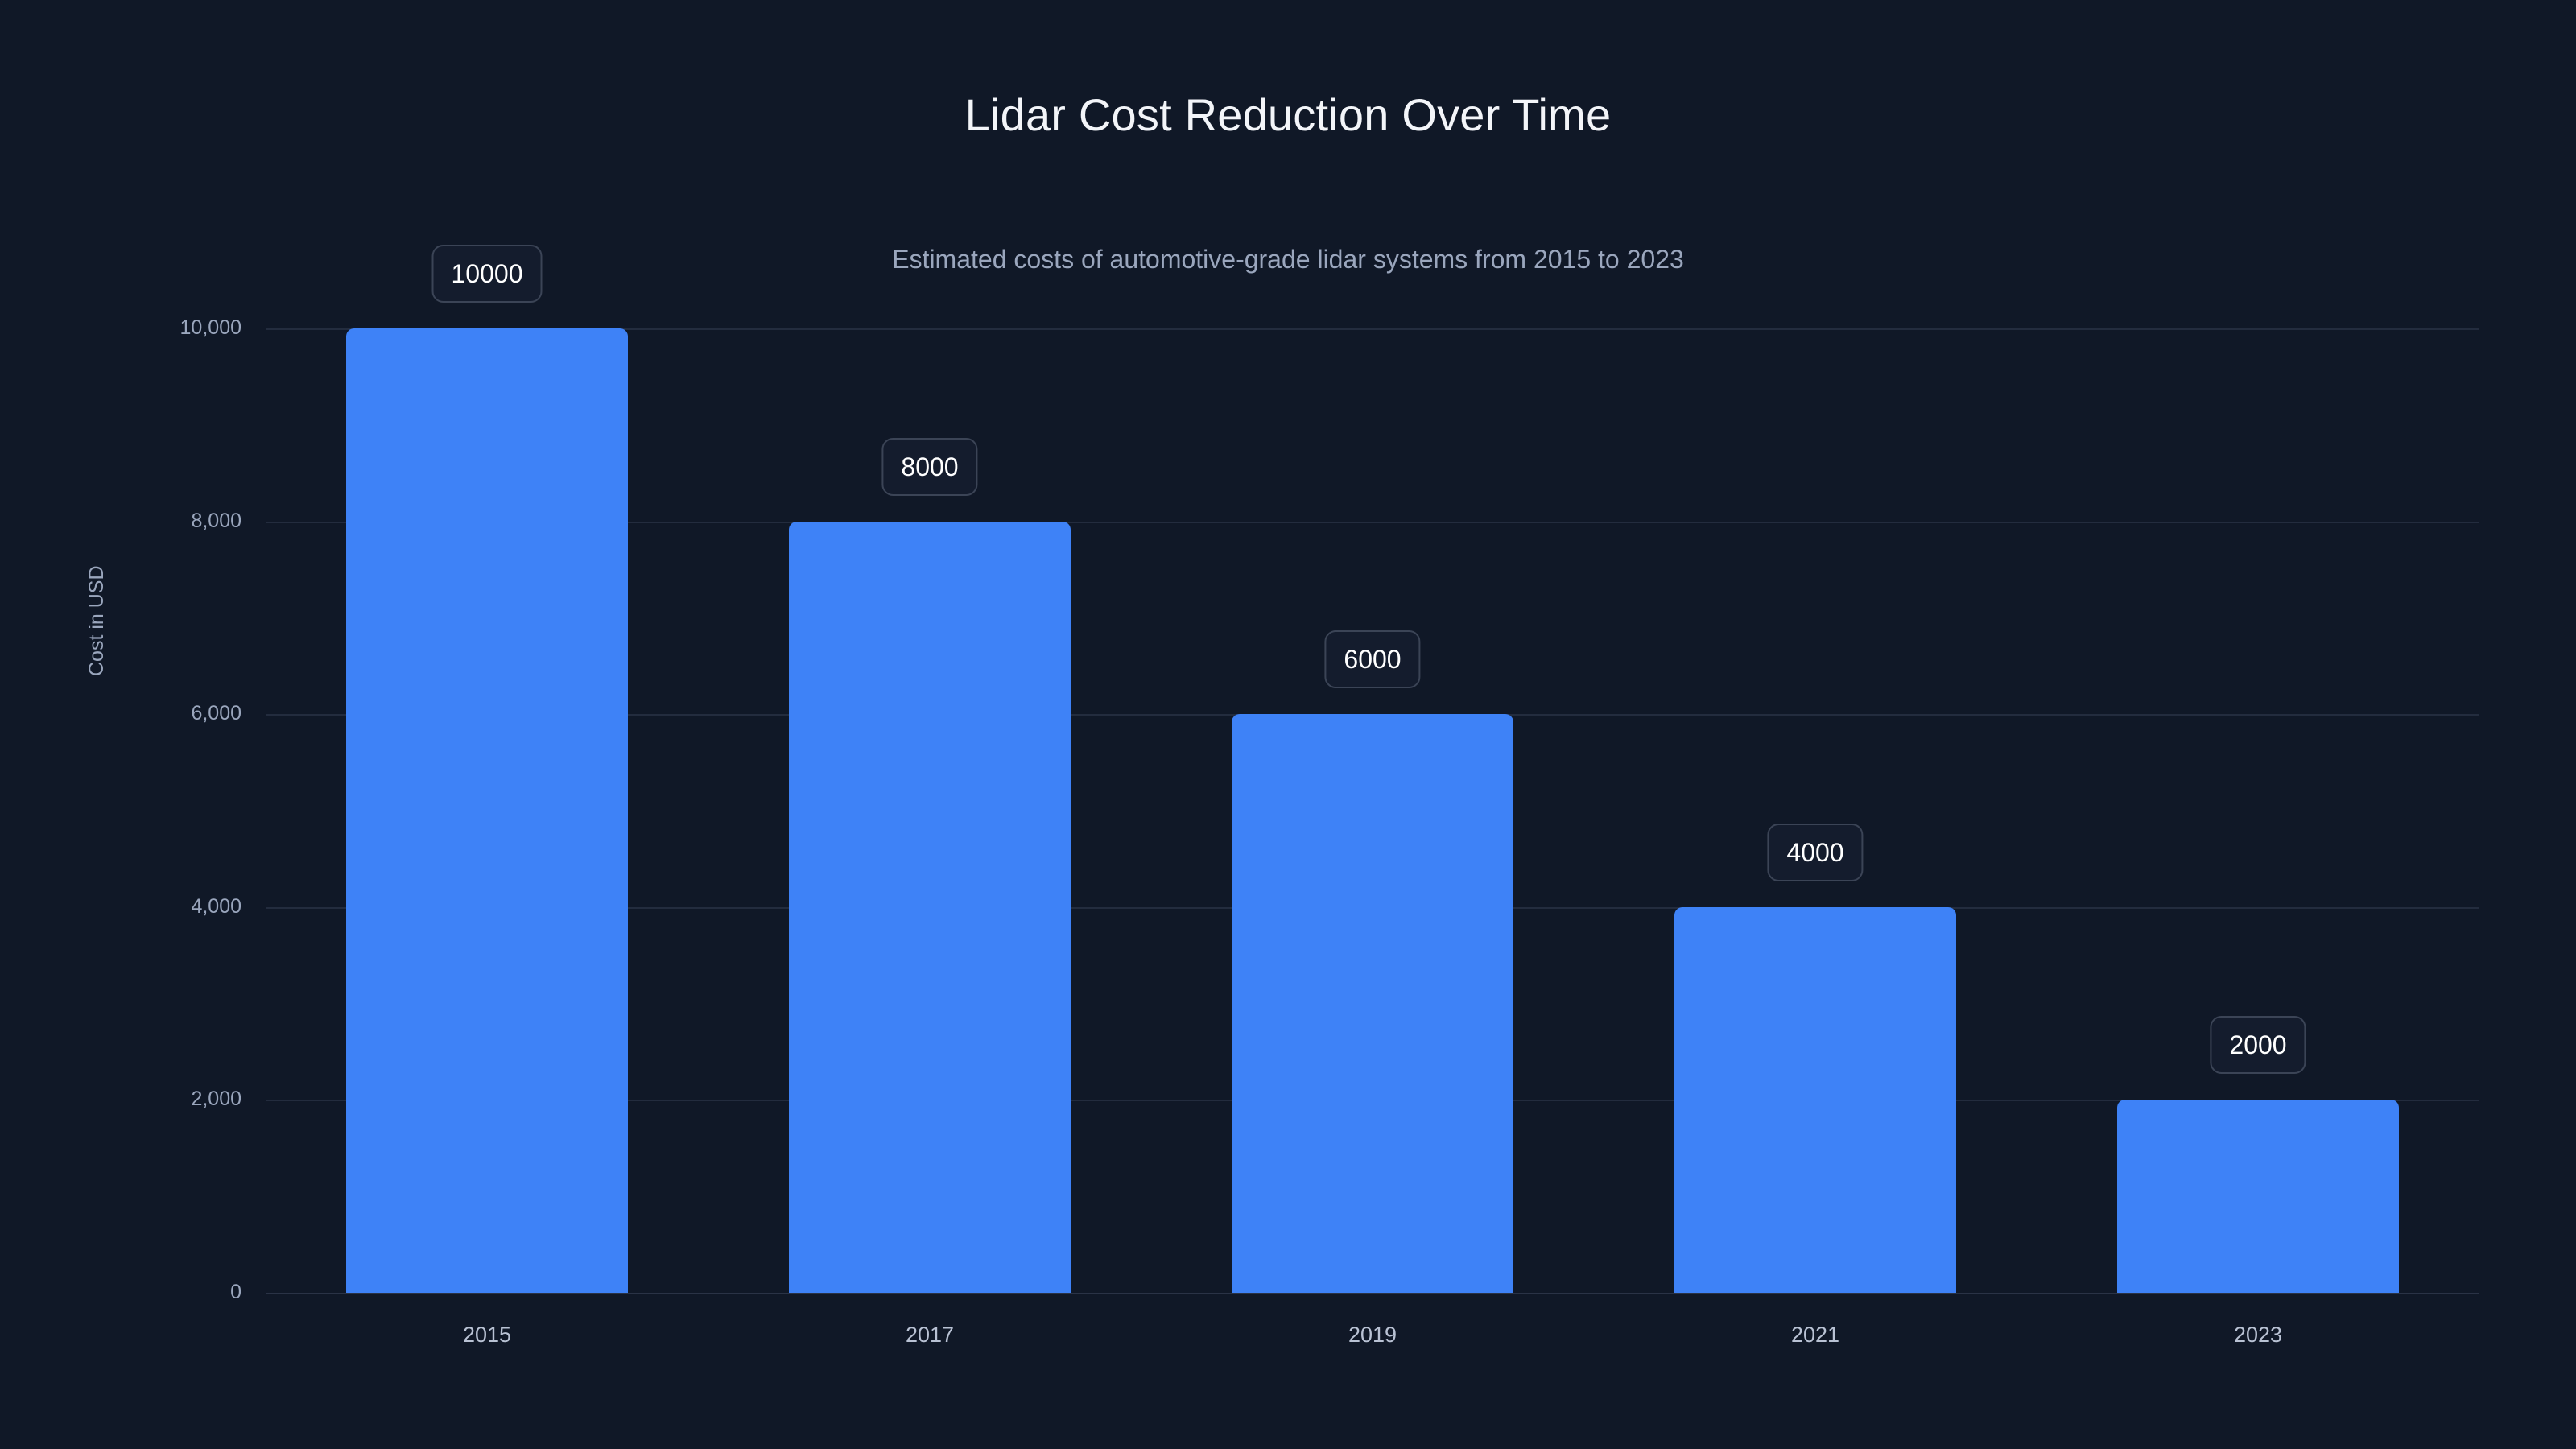 The image size is (2576, 1449). What do you see at coordinates (211, 327) in the screenshot?
I see `y-axis-tick-label: 10,000` at bounding box center [211, 327].